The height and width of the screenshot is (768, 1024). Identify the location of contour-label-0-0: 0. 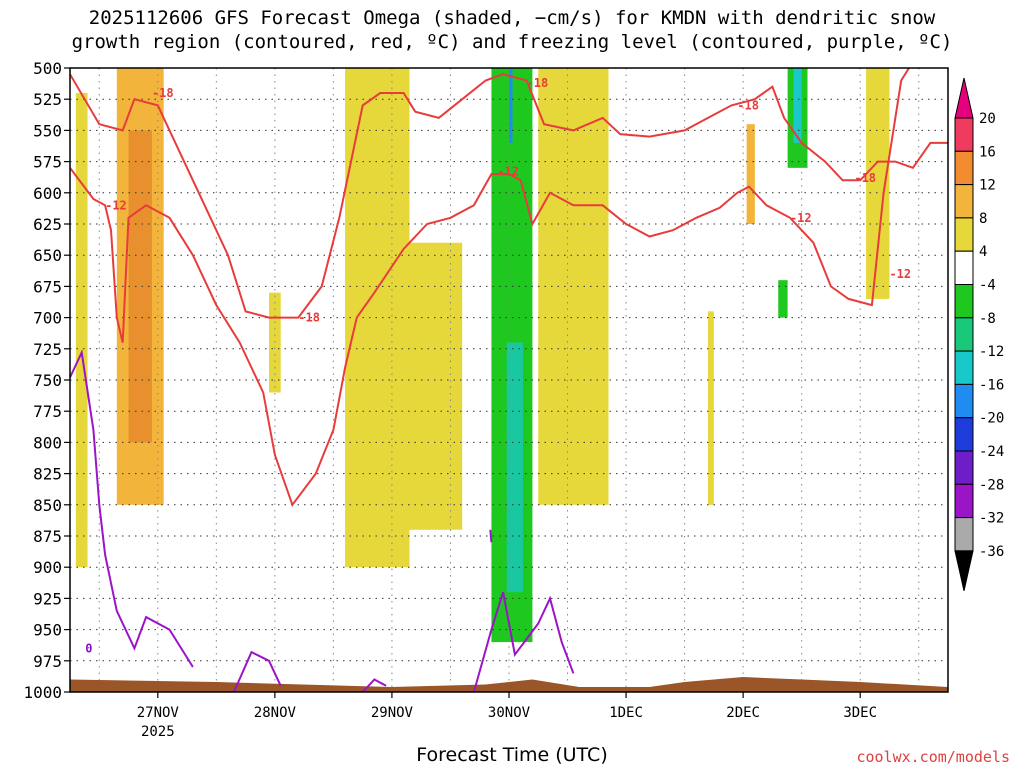
(88, 648).